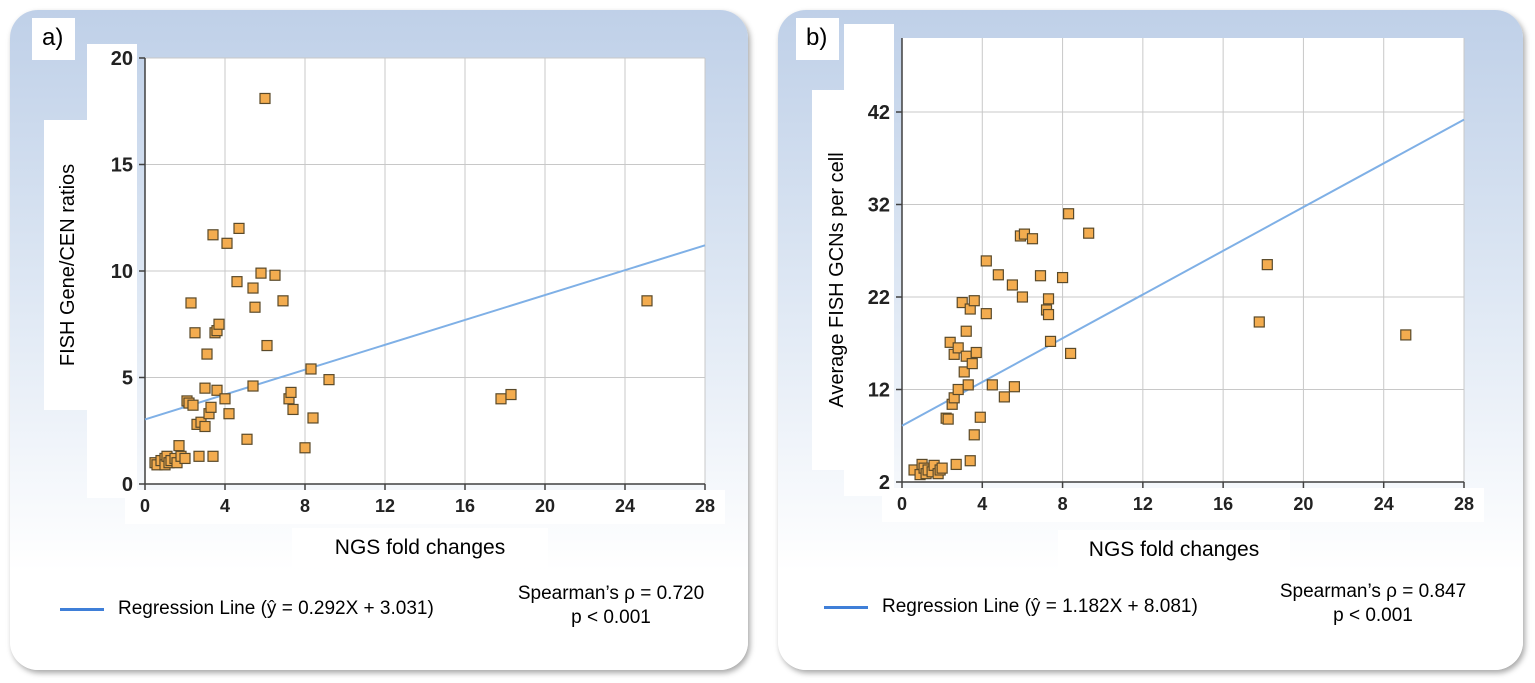 This screenshot has width=1535, height=683. What do you see at coordinates (385, 506) in the screenshot?
I see `chart-a-xtick-label-3: 12` at bounding box center [385, 506].